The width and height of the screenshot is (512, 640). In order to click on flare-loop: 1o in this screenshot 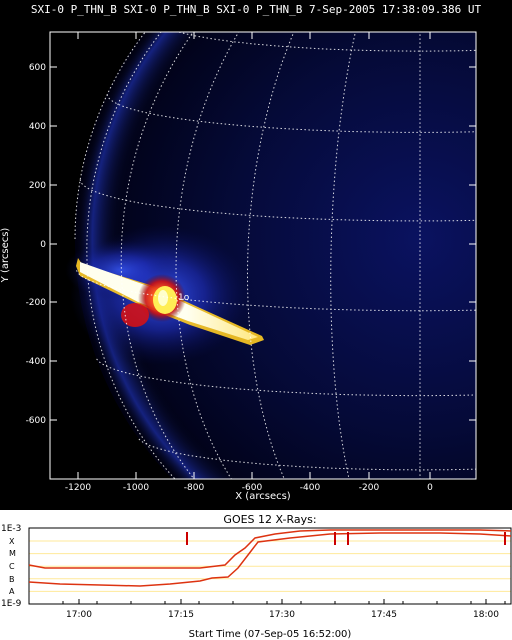, I will do `click(170, 301)`.